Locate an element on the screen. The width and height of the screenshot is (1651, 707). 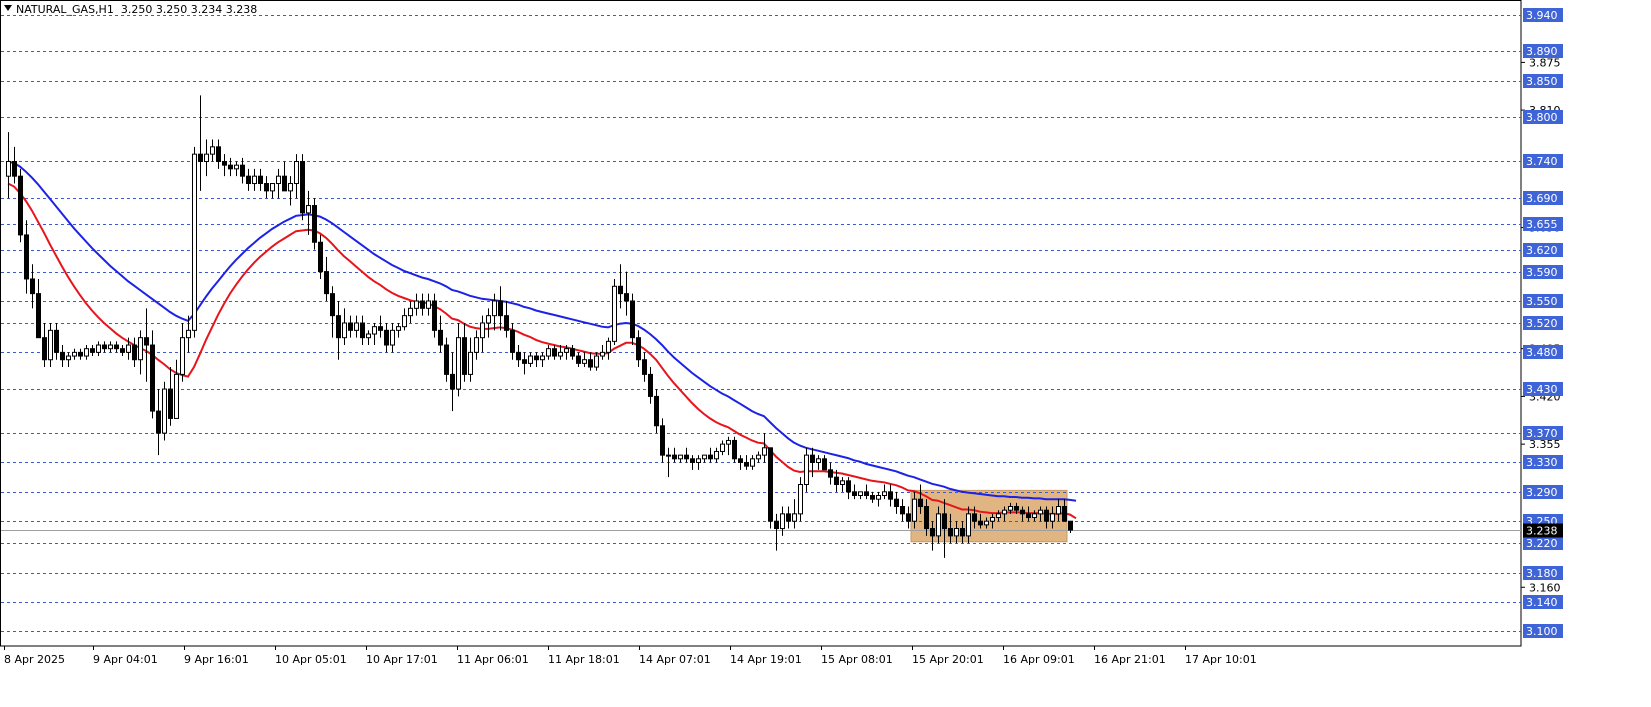
x-tick-label: 10 Apr 17:01 is located at coordinates (402, 659).